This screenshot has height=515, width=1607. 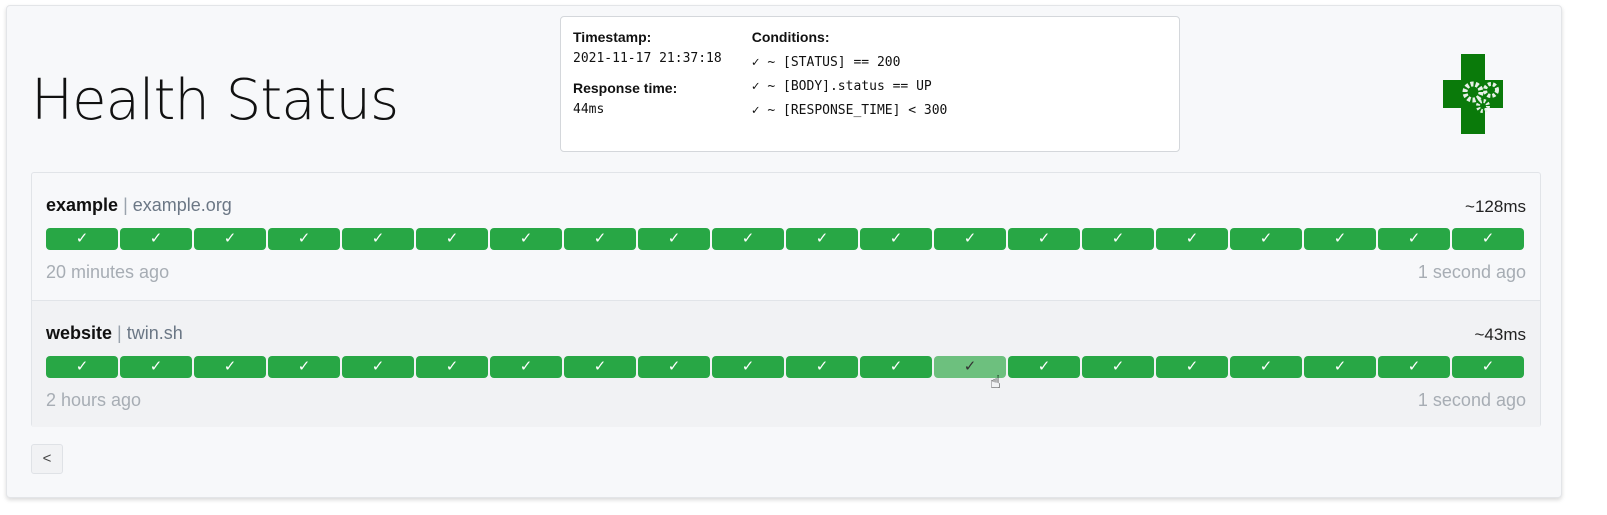 I want to click on page-title: Health Status, so click(x=215, y=100).